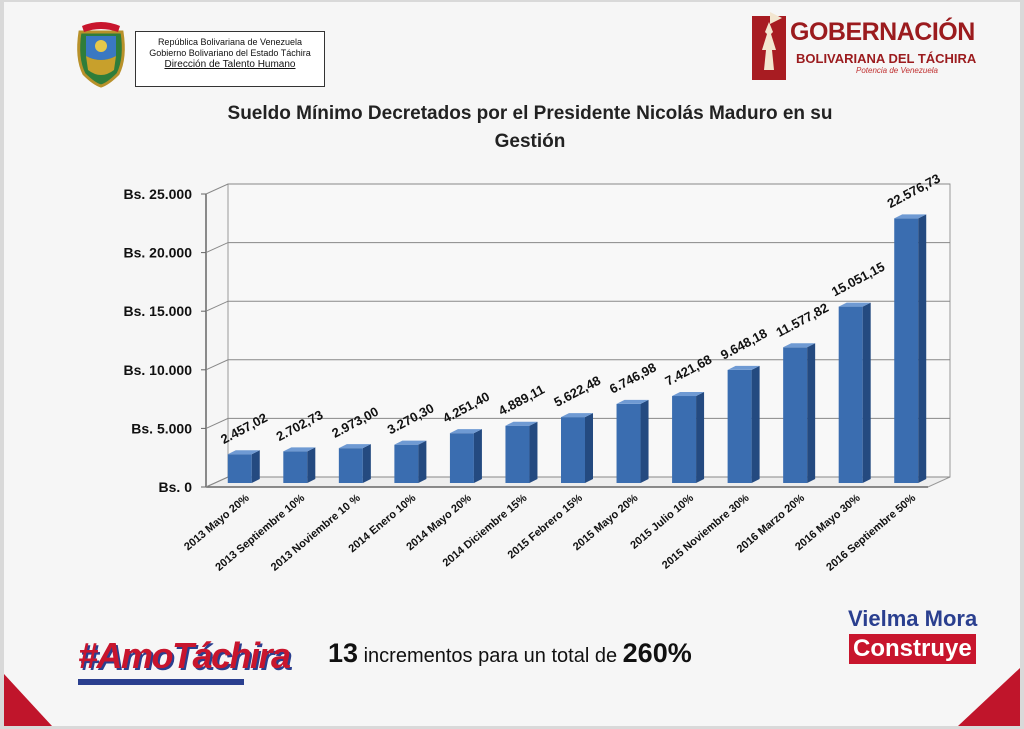  What do you see at coordinates (769, 46) in the screenshot?
I see `gobernacion-emblem-icon` at bounding box center [769, 46].